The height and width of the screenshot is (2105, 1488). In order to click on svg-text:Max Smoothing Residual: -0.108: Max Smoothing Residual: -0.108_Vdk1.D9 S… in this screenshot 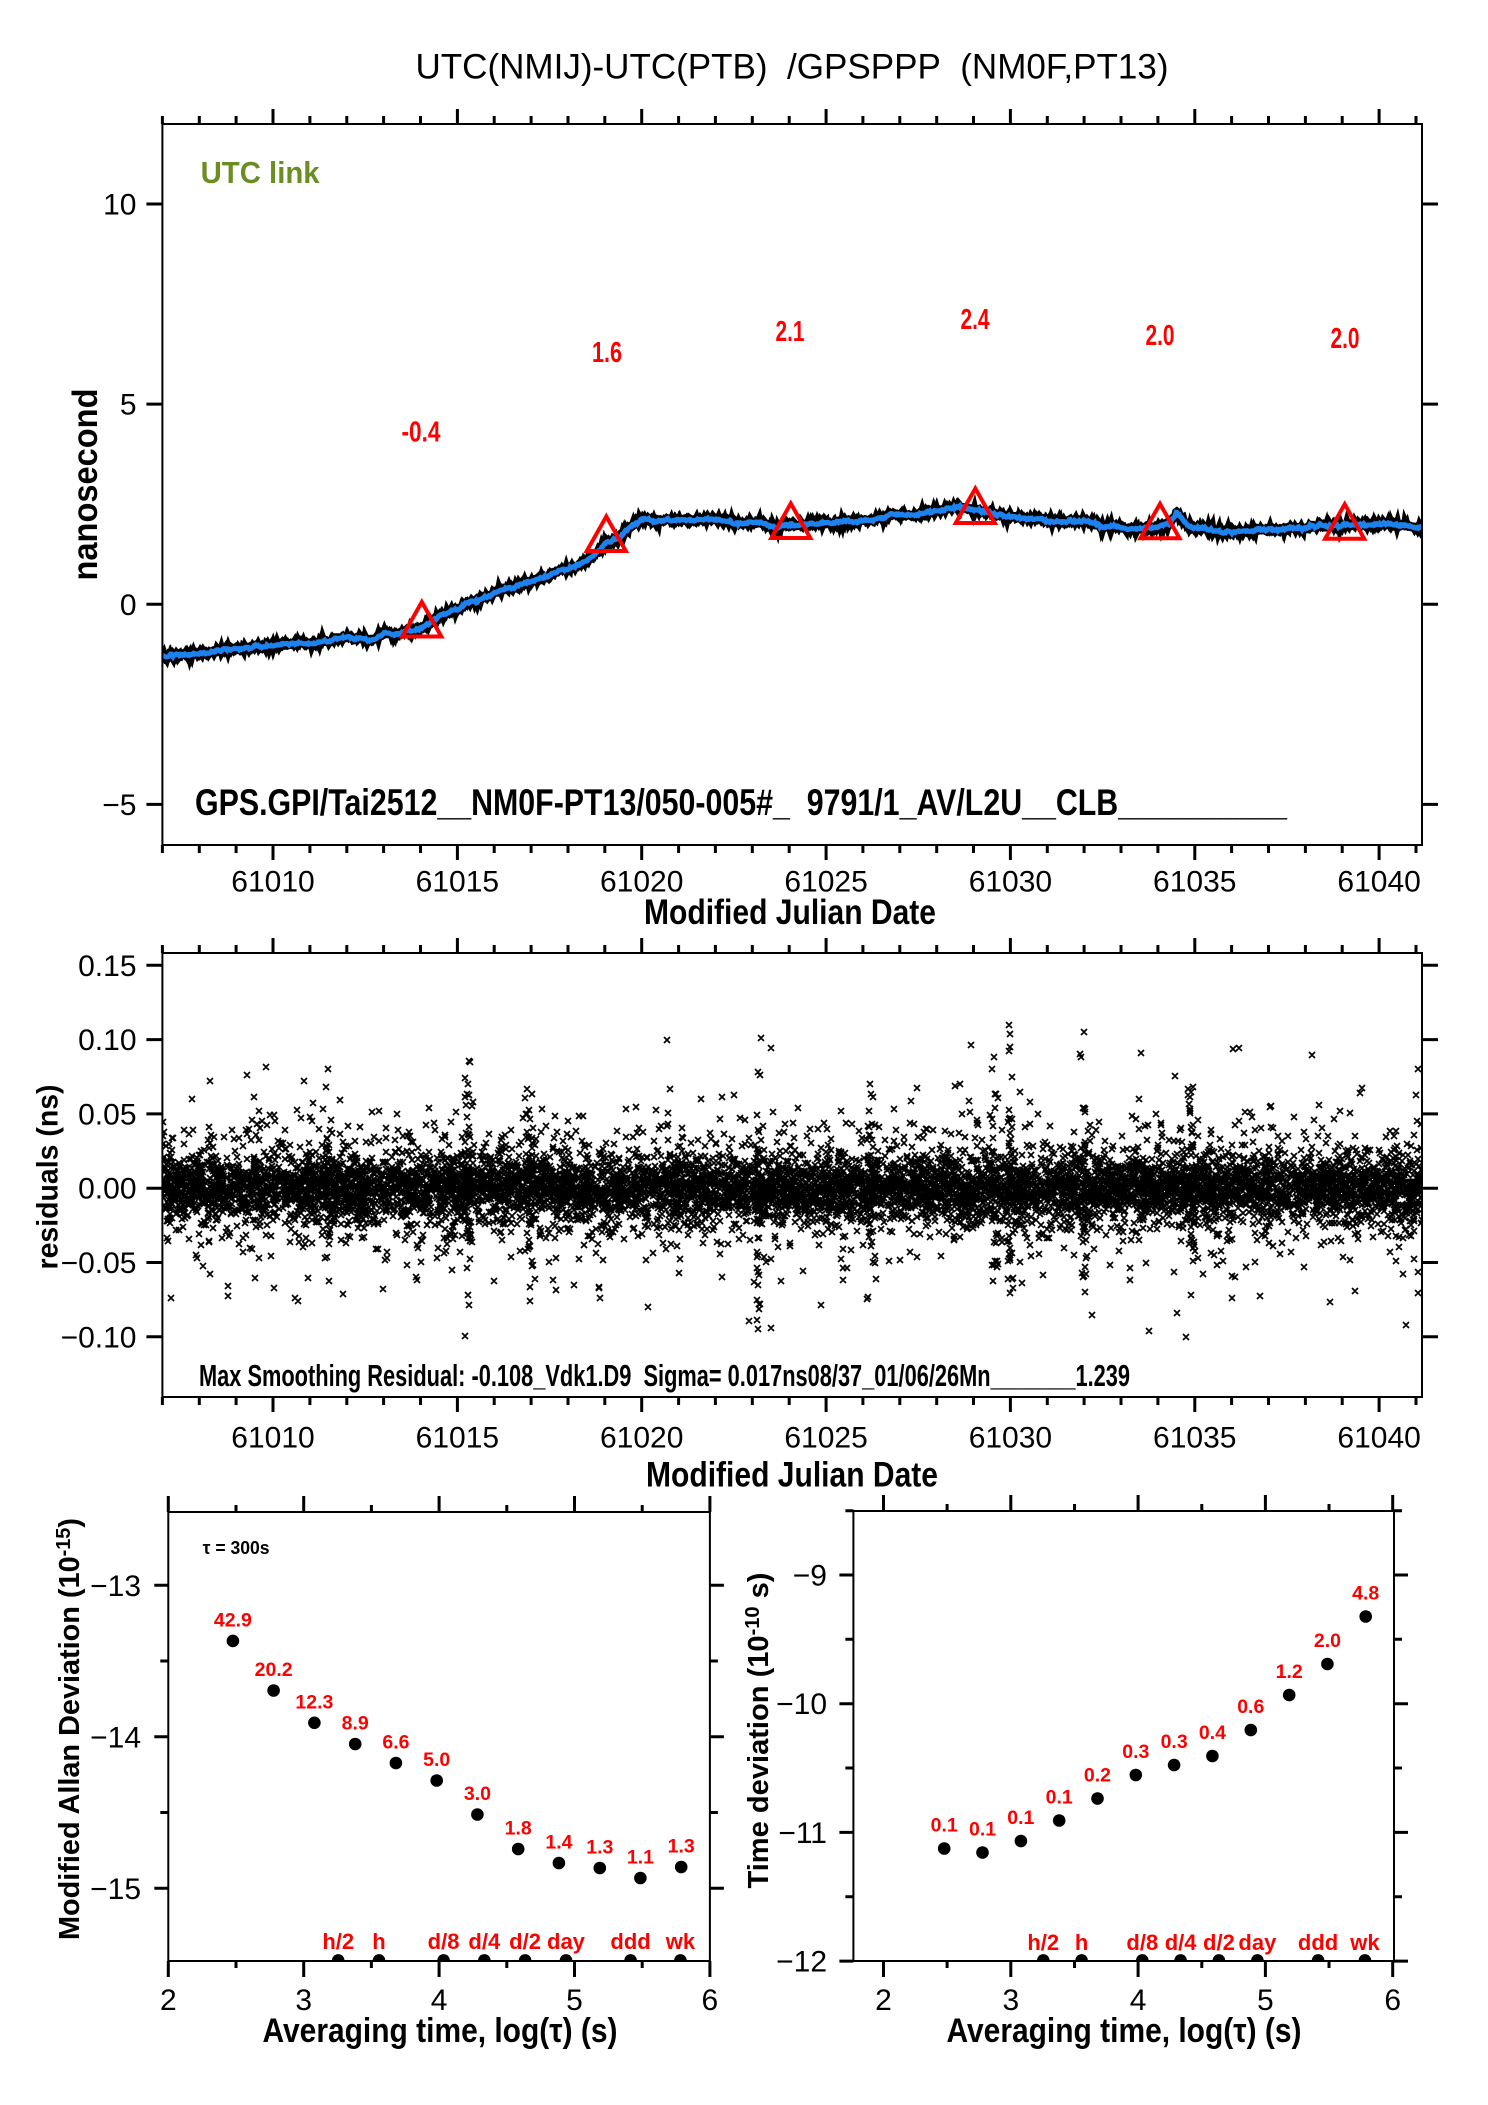, I will do `click(664, 1375)`.